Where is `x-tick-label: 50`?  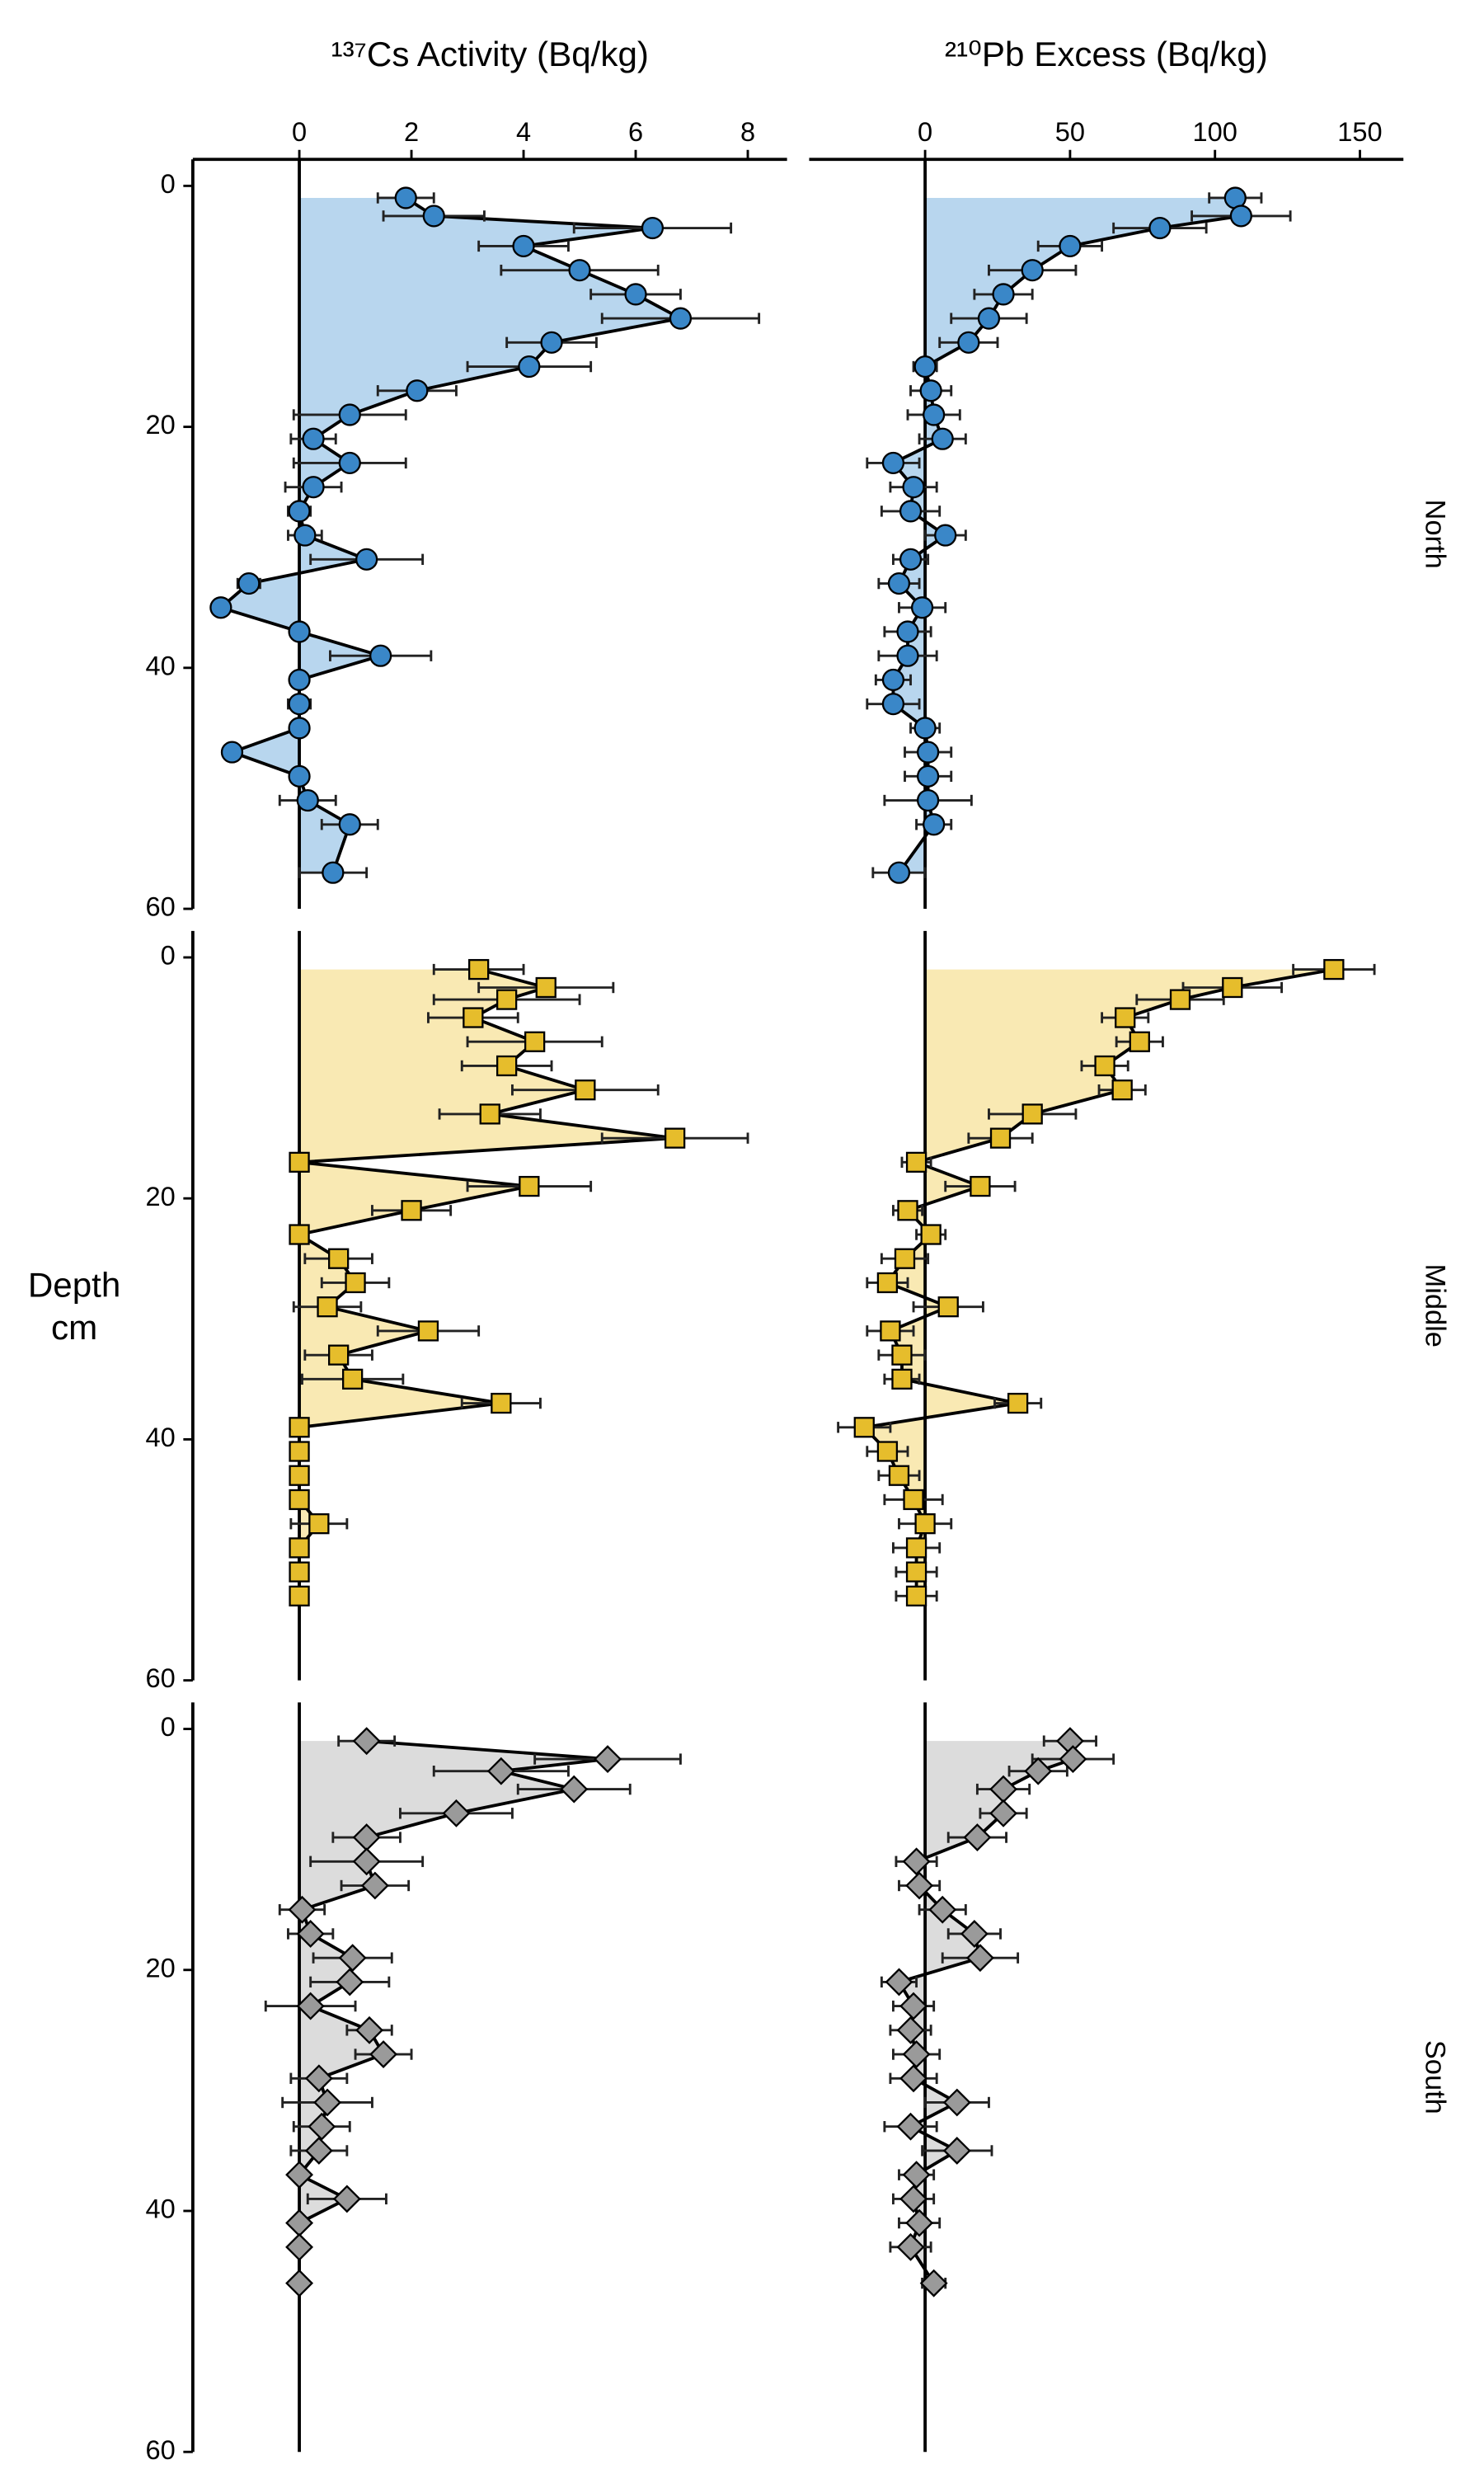 x-tick-label: 50 is located at coordinates (1070, 132).